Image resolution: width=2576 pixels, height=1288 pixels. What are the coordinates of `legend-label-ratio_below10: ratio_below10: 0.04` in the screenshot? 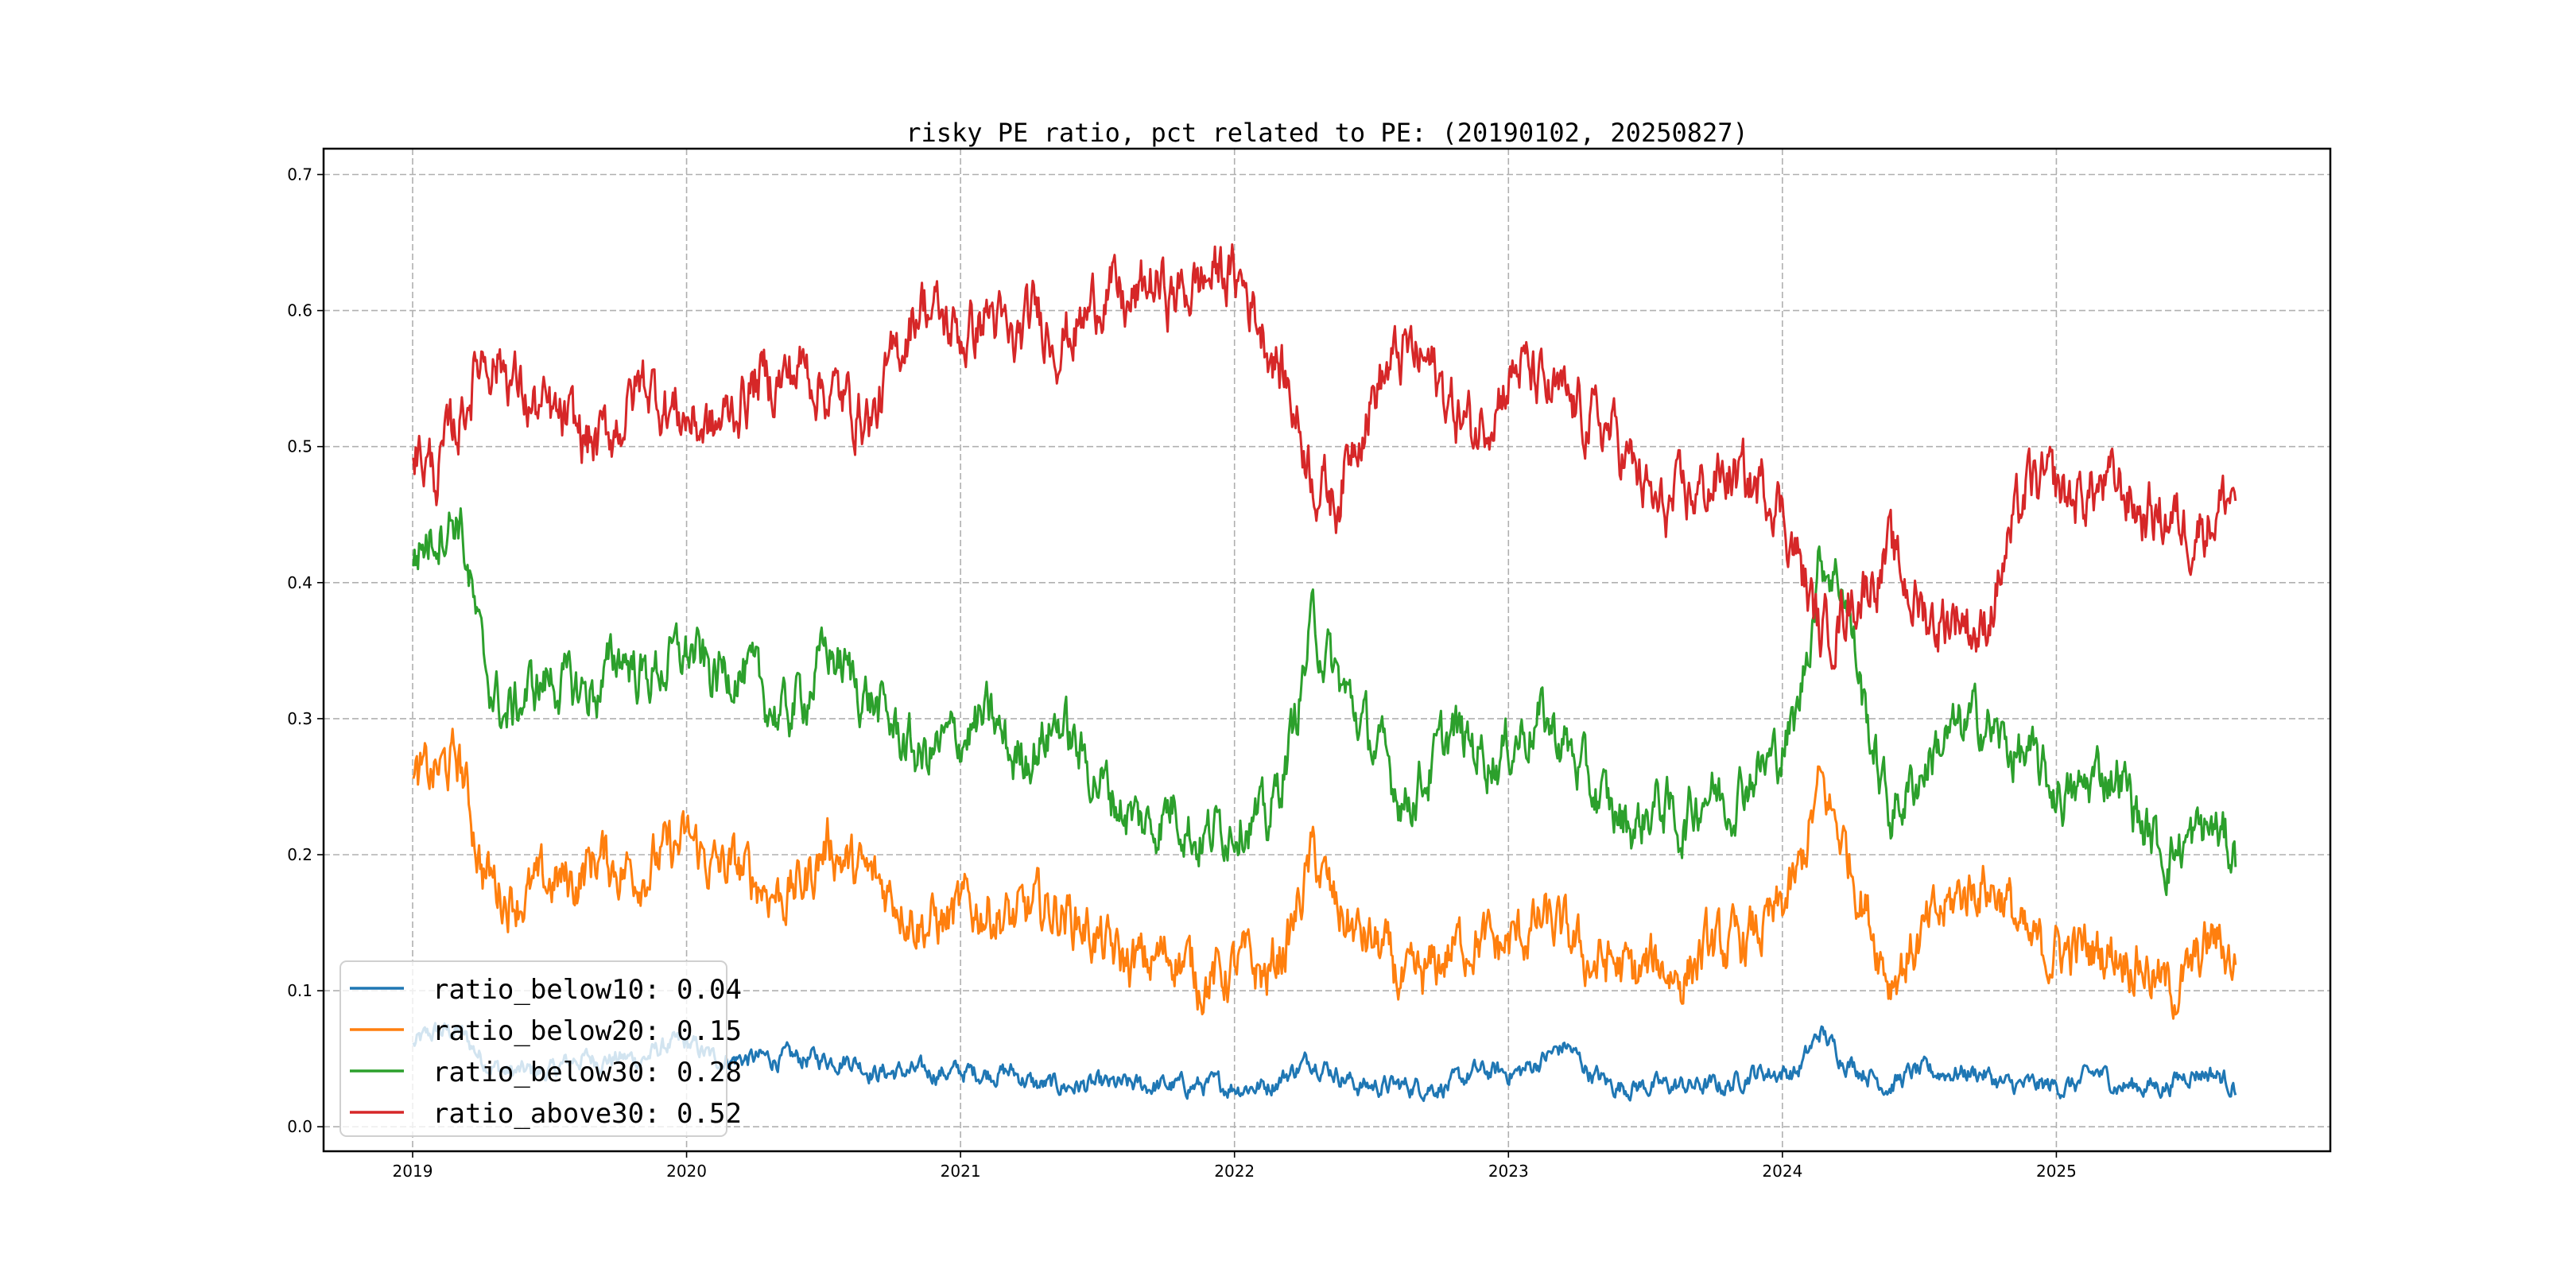 It's located at (587, 990).